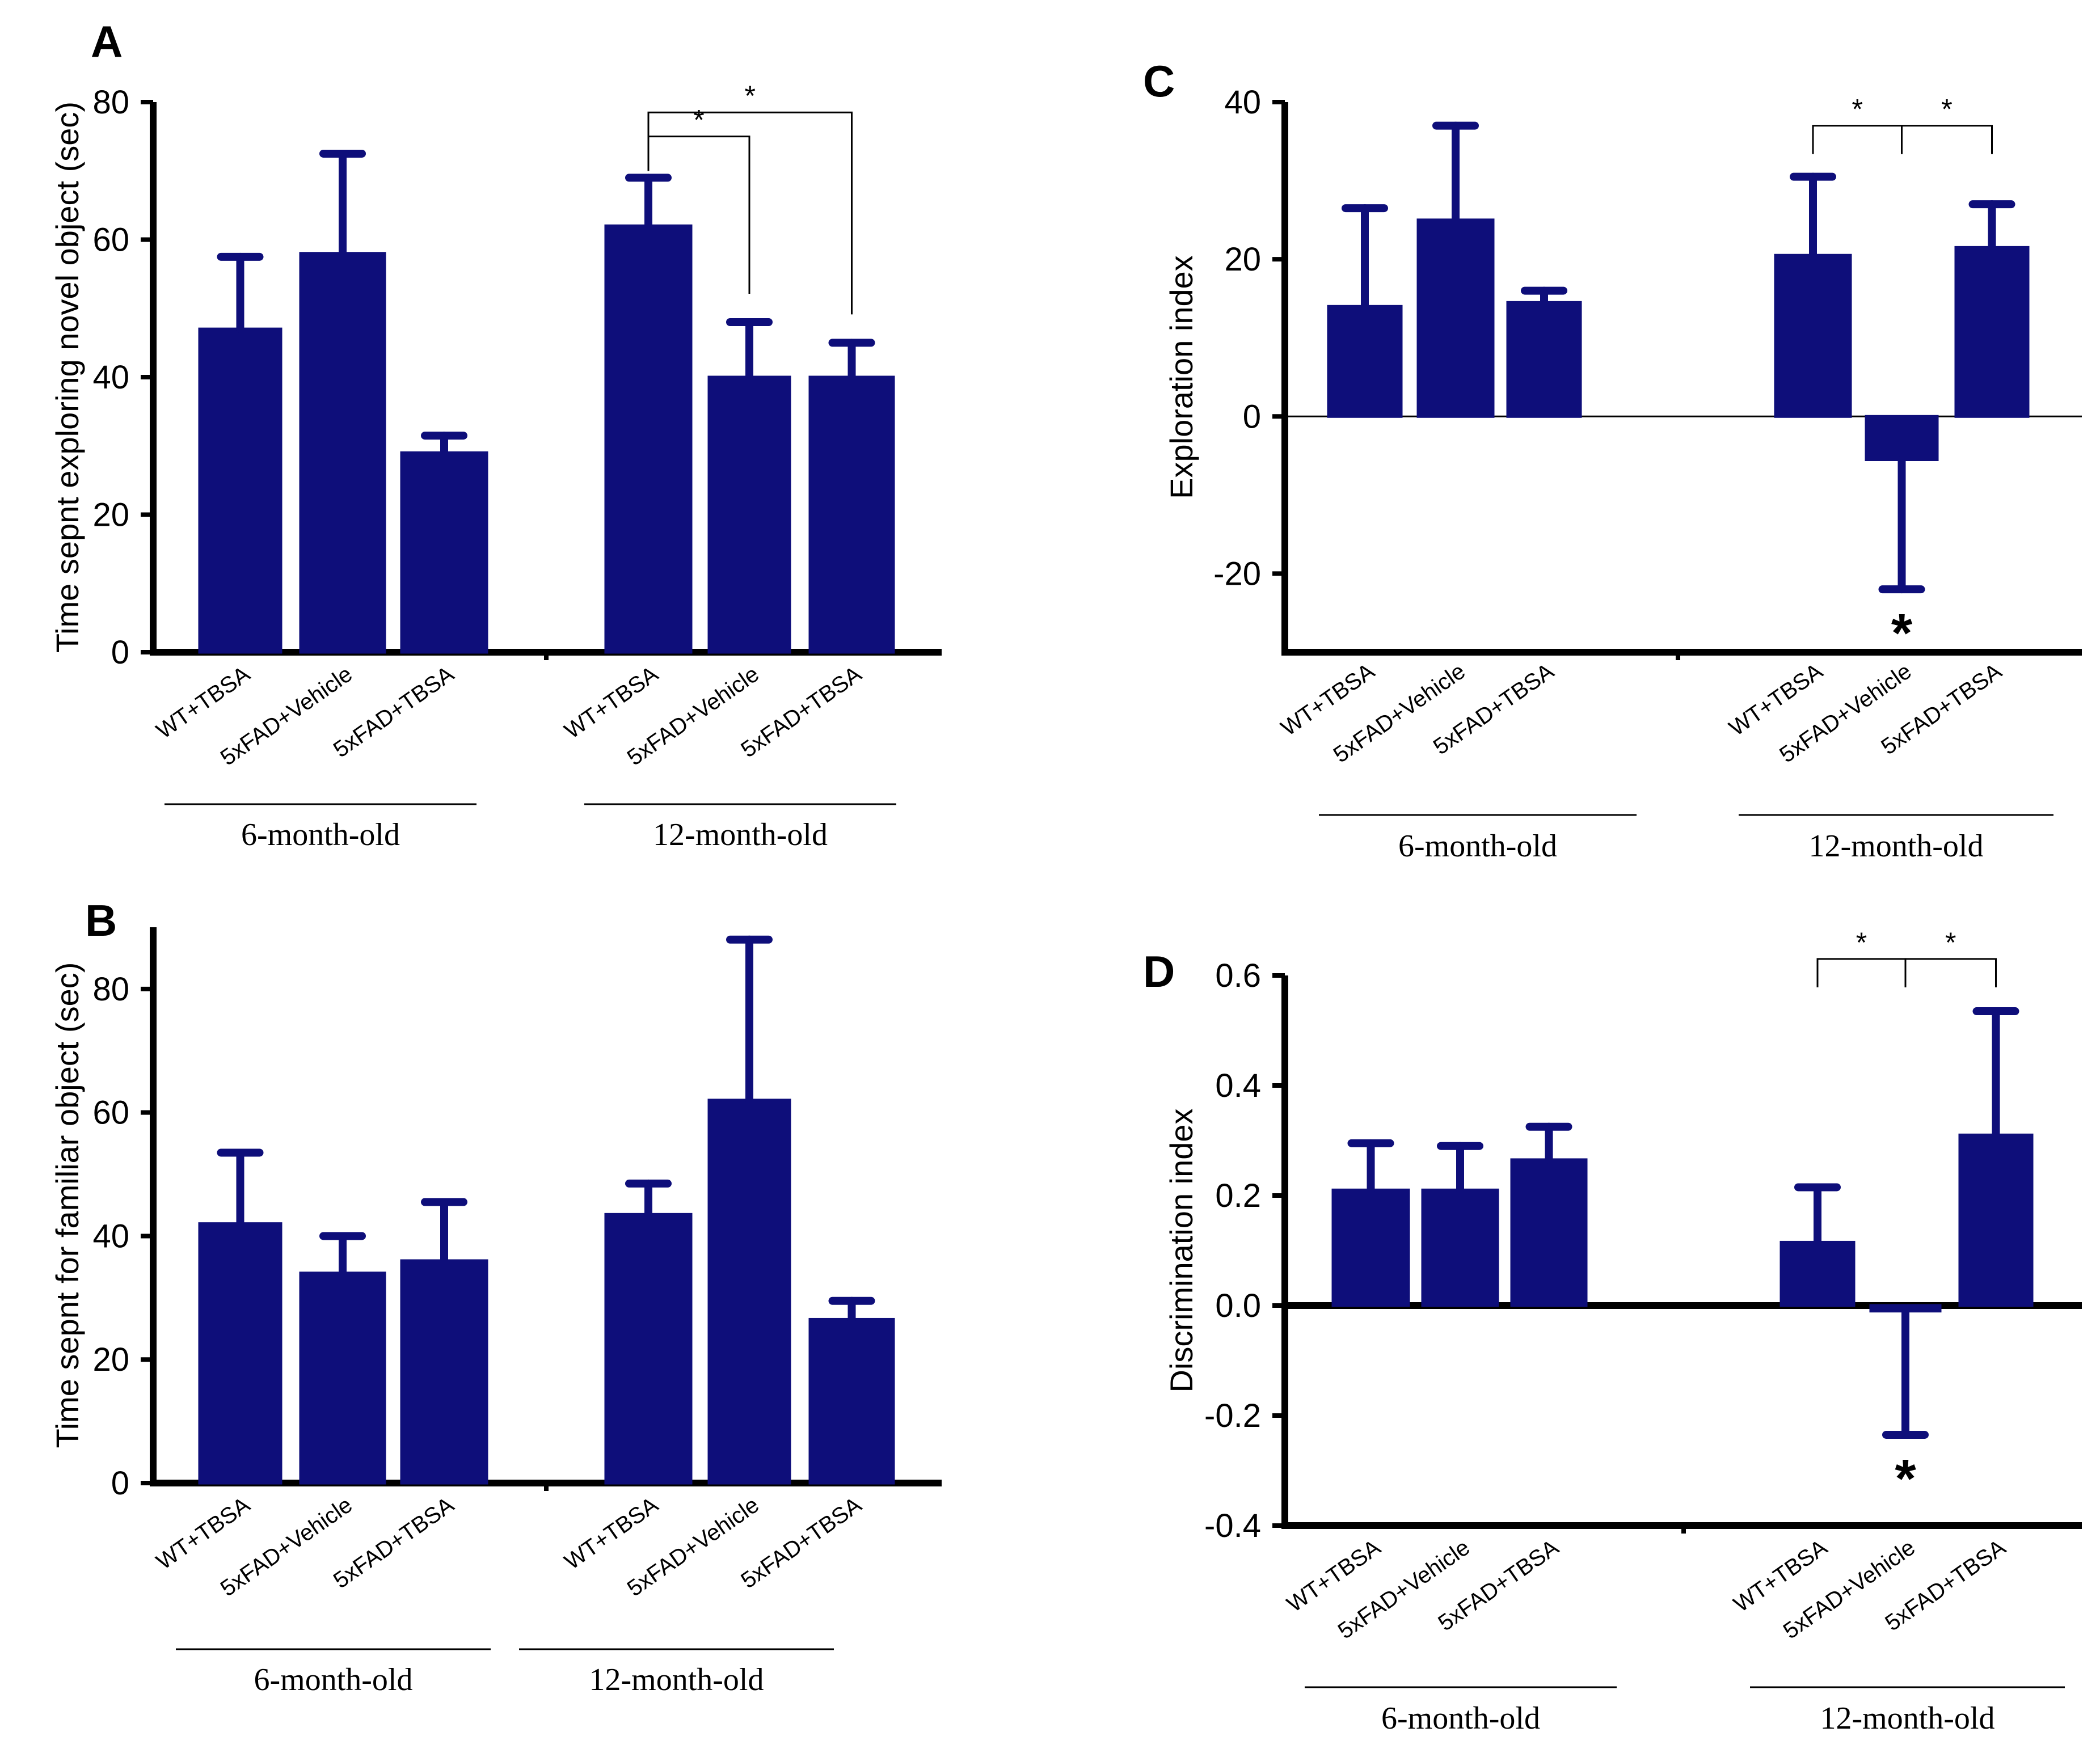 The width and height of the screenshot is (2100, 1753). Describe the element at coordinates (67, 377) in the screenshot. I see `y-axis-label: Time sepnt exploring novel object (sec)` at that location.